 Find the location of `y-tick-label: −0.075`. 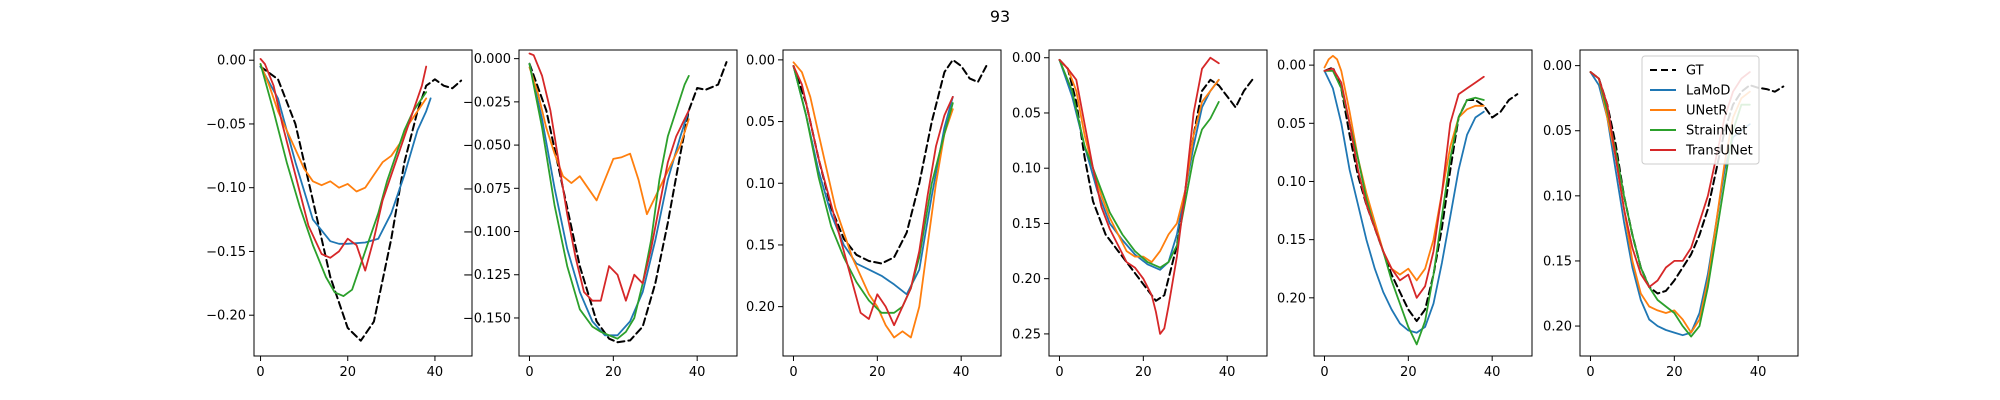

y-tick-label: −0.075 is located at coordinates (487, 189).